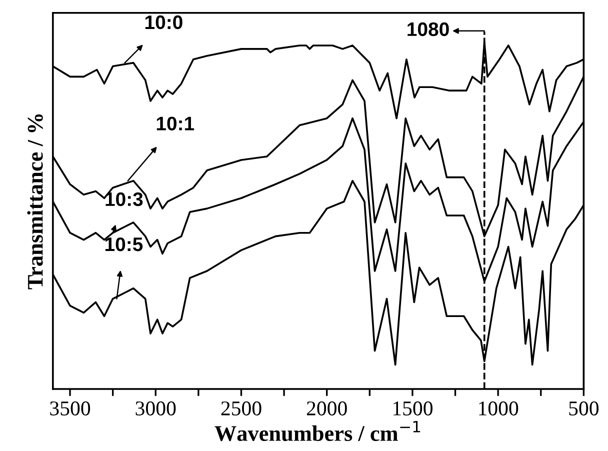 This screenshot has height=451, width=608. What do you see at coordinates (175, 123) in the screenshot?
I see `annotation: 10:1` at bounding box center [175, 123].